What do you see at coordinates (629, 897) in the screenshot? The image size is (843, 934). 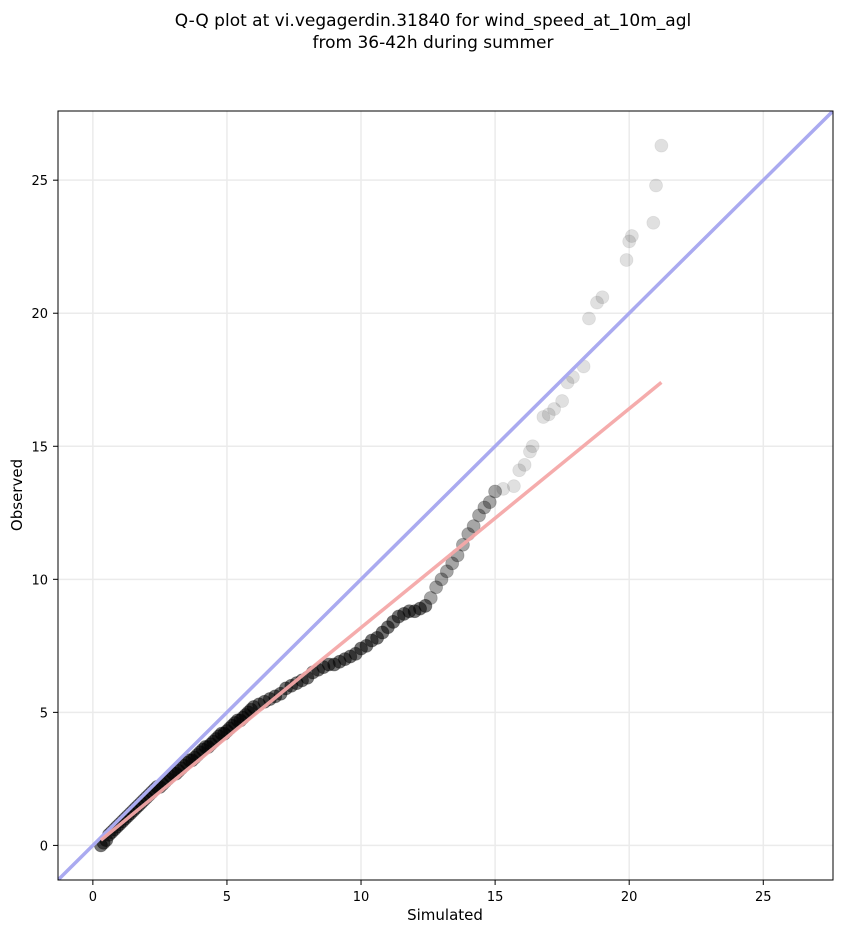 I see `x-tick-label: 20` at bounding box center [629, 897].